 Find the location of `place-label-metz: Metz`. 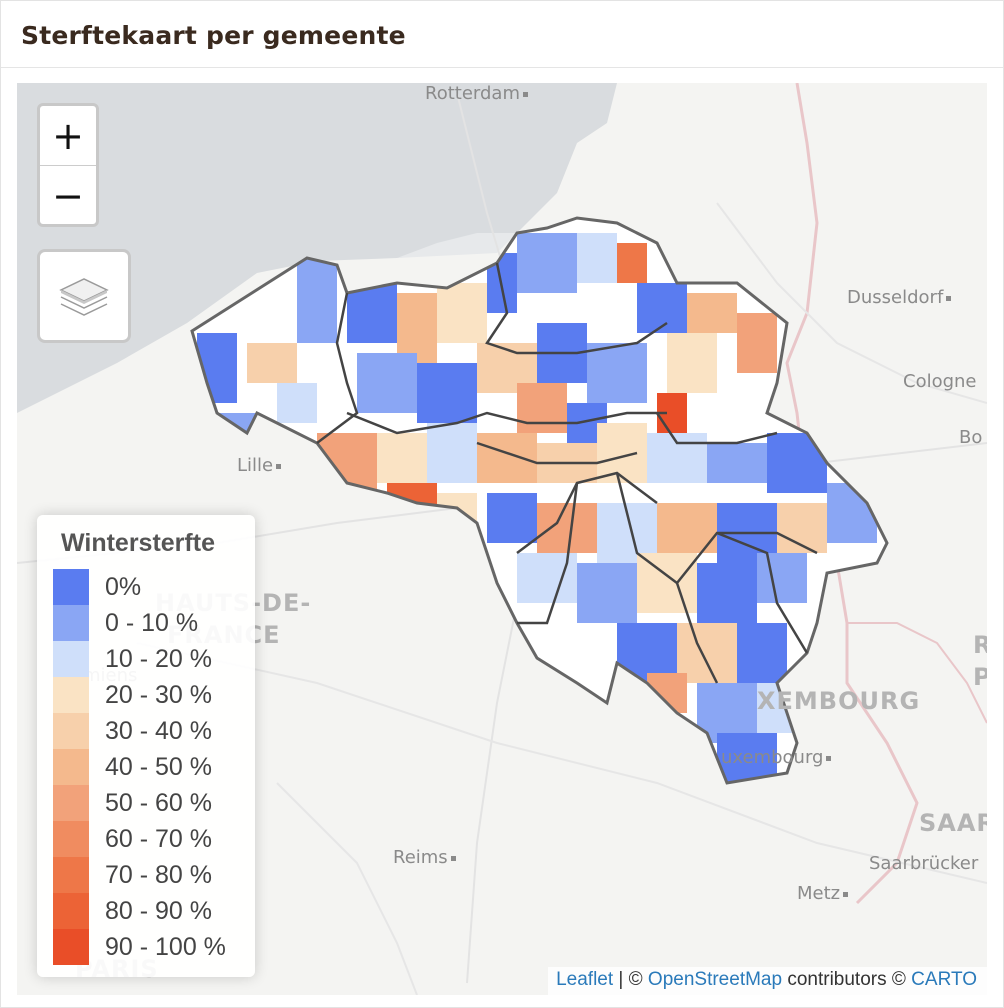

place-label-metz: Metz is located at coordinates (823, 893).